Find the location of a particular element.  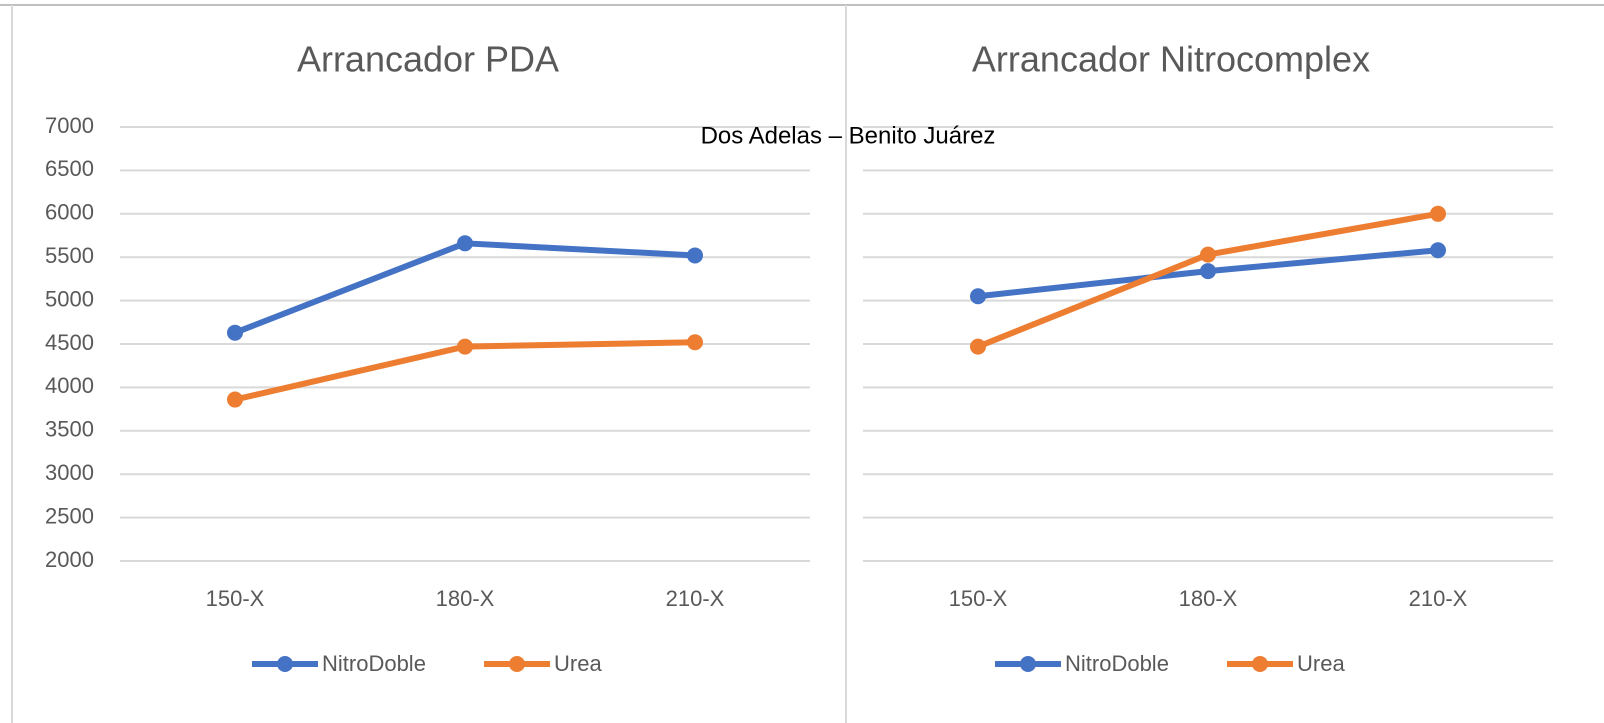

series-line is located at coordinates (1207, 280).